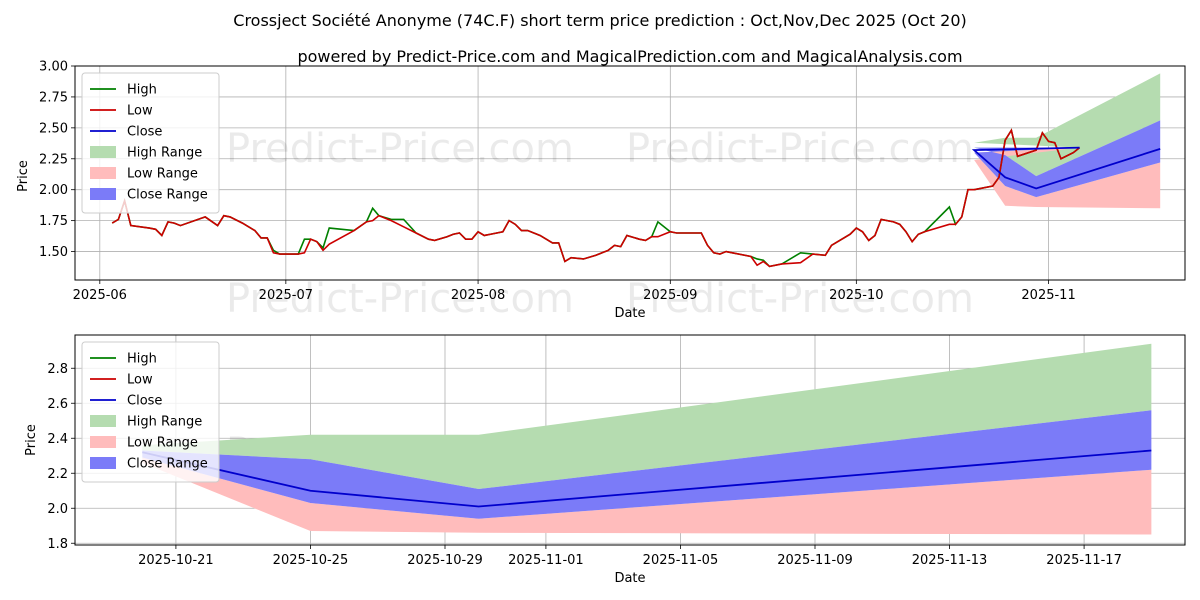 This screenshot has height=600, width=1200. I want to click on x-tick-label: 2025-07, so click(286, 295).